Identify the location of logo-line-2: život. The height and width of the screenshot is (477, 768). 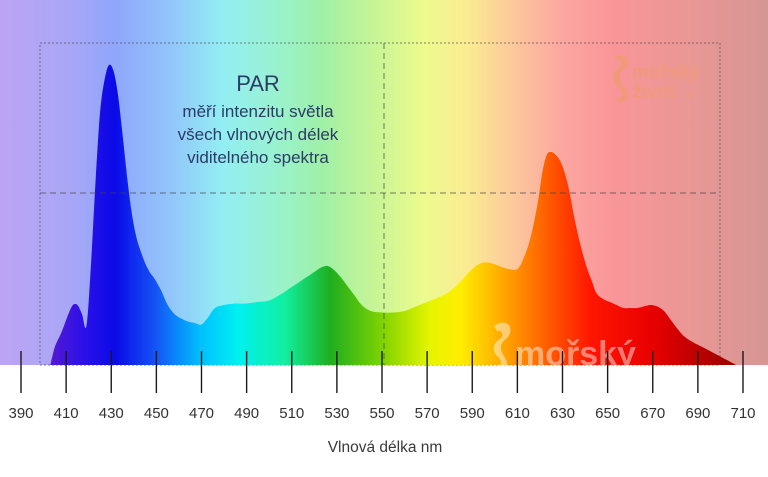
(654, 92).